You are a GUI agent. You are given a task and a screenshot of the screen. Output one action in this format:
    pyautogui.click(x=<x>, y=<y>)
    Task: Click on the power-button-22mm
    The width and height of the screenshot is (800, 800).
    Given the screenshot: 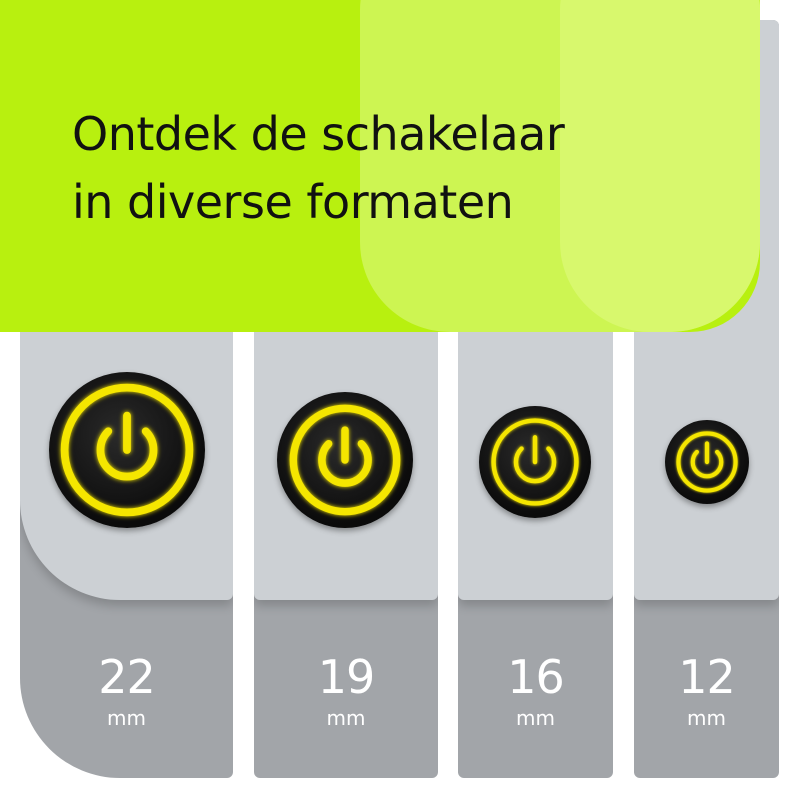 What is the action you would take?
    pyautogui.click(x=127, y=450)
    